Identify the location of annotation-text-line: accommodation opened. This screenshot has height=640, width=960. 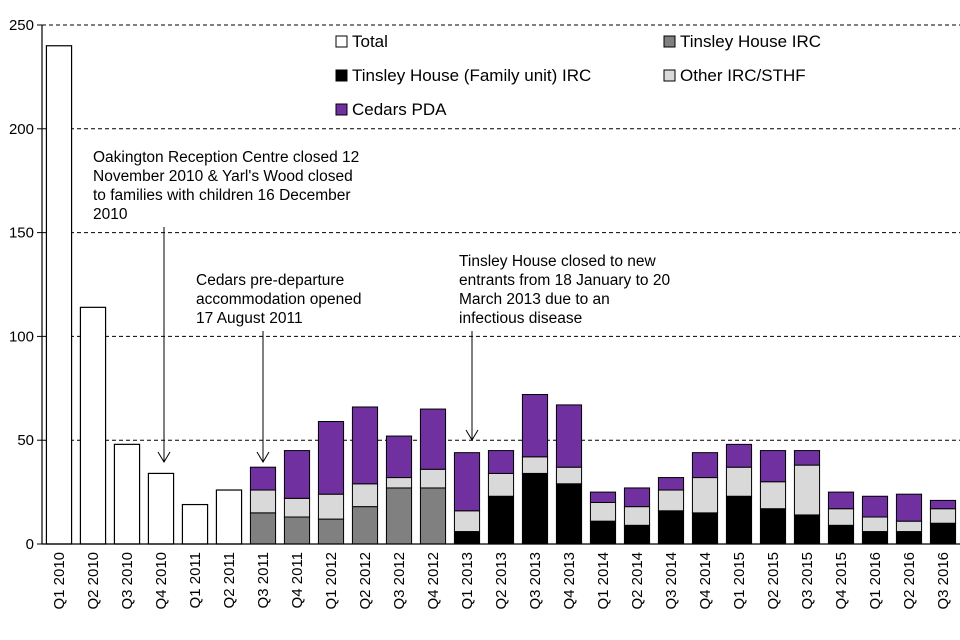
(278, 299).